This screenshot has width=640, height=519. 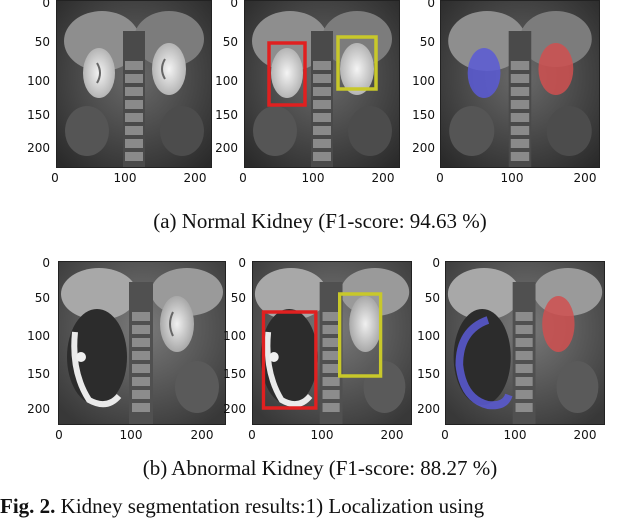 What do you see at coordinates (525, 343) in the screenshot?
I see `mri-image-abnormal-segmented` at bounding box center [525, 343].